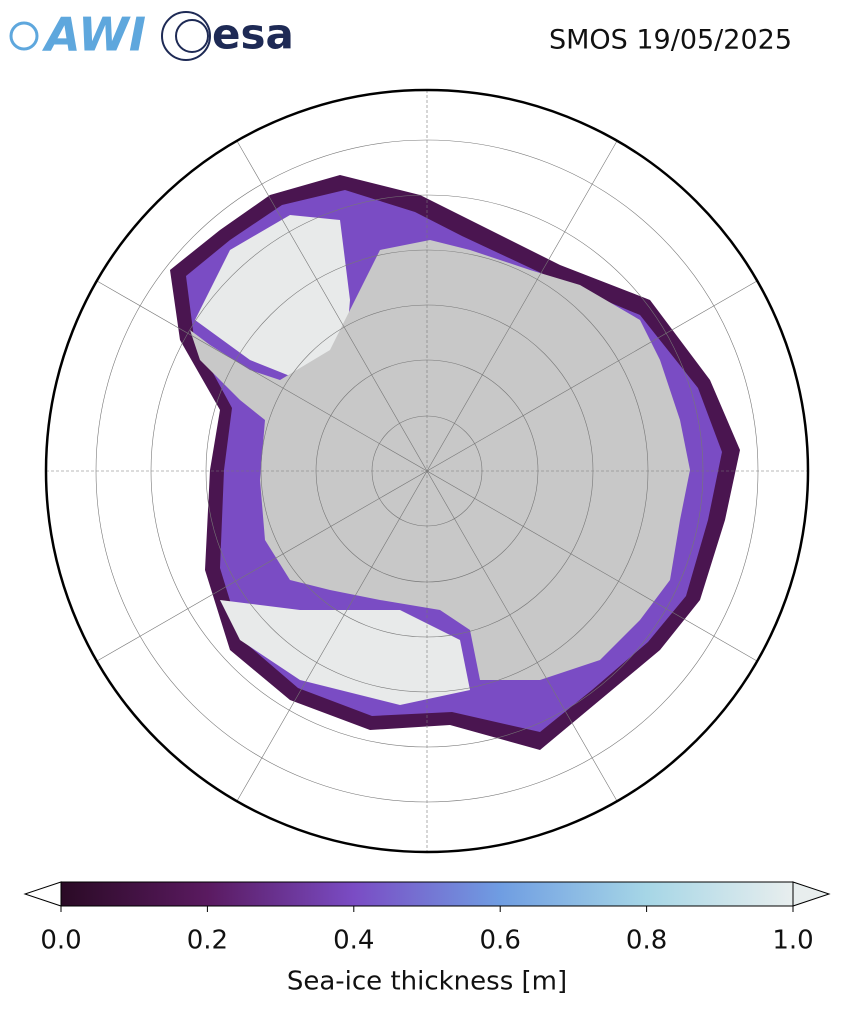  I want to click on colorbar-tick-label: 0.2, so click(207, 941).